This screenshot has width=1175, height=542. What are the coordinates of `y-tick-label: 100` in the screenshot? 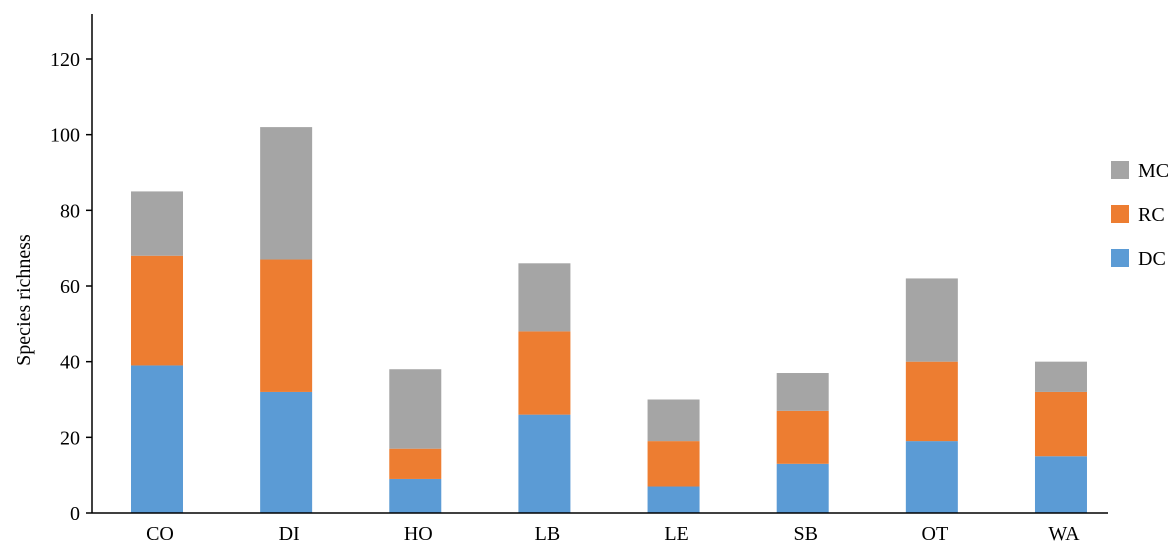 It's located at (65, 136).